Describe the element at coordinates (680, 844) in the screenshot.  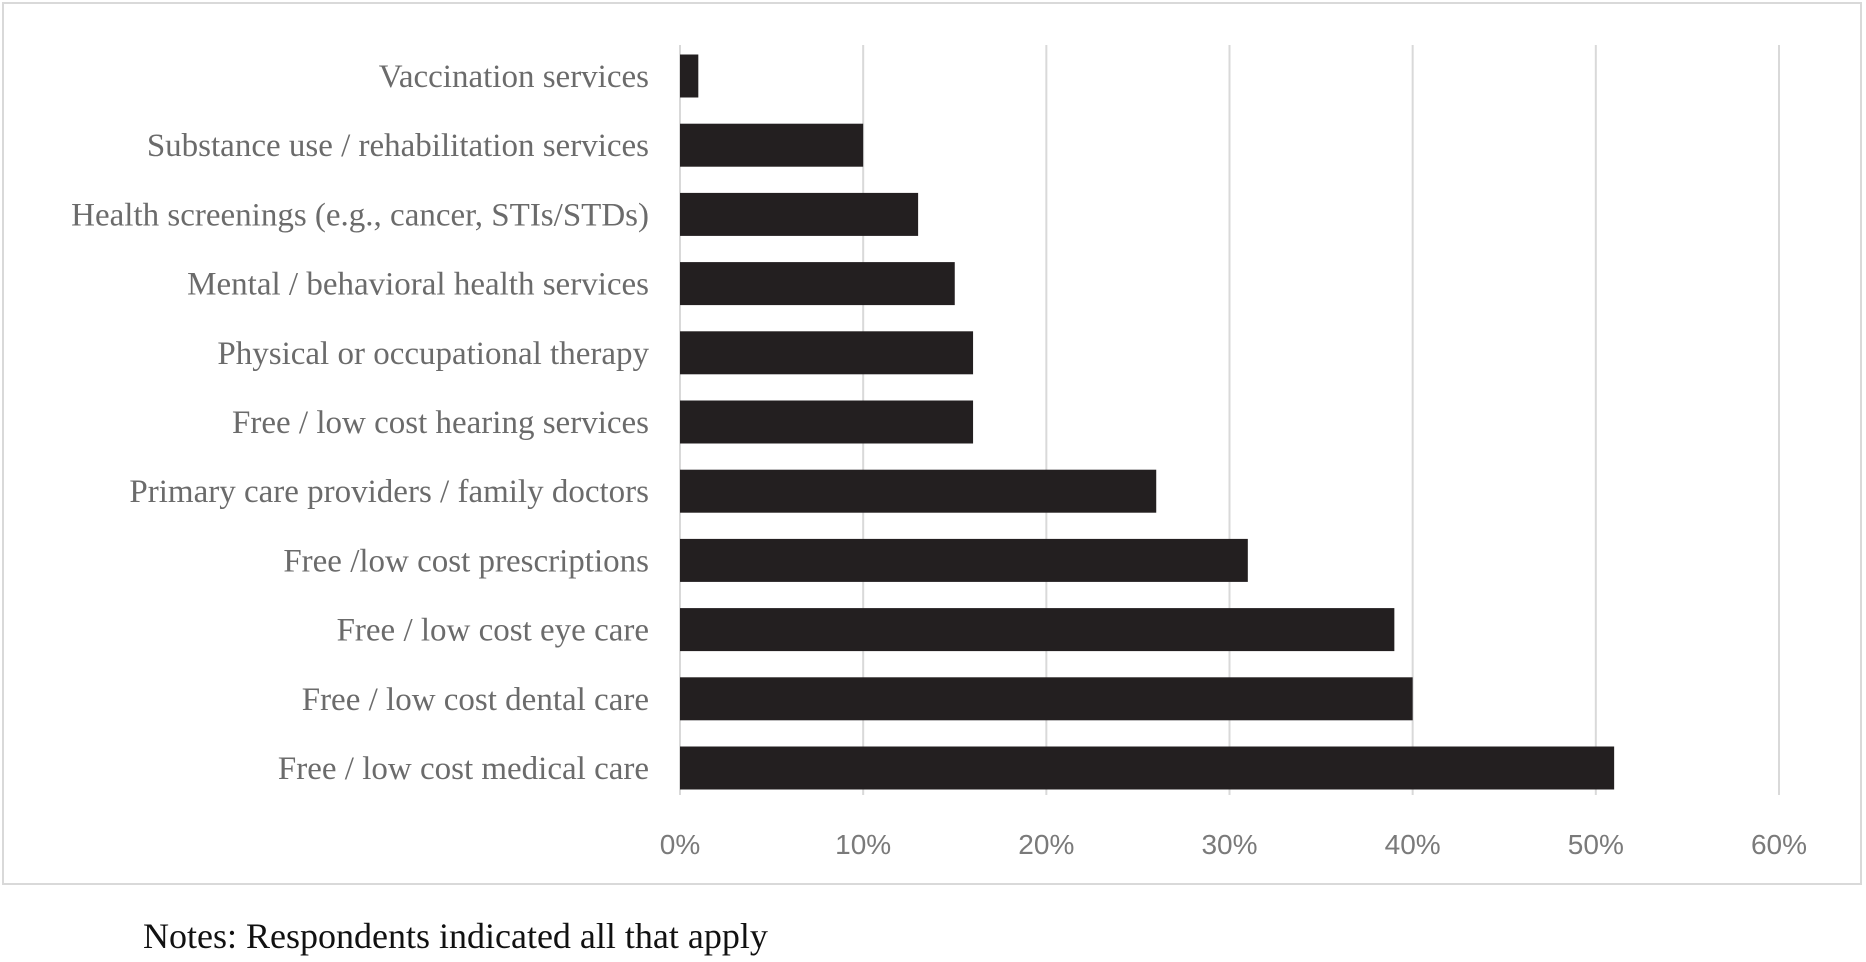
I see `x-tick-label: 0%` at that location.